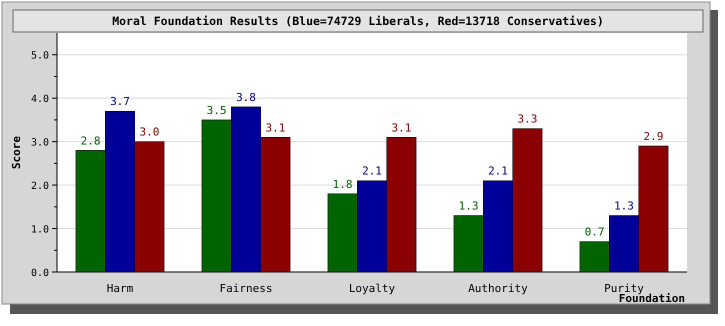  I want to click on x-tick-label: Harm, so click(120, 288).